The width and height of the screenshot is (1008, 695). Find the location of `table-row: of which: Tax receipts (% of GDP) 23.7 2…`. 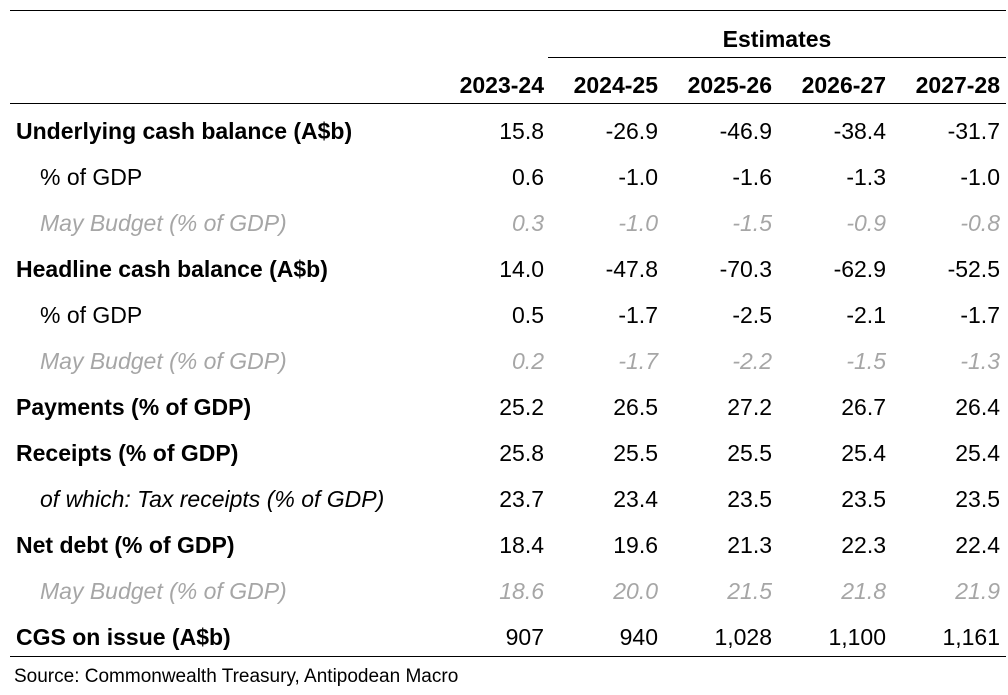

table-row: of which: Tax receipts (% of GDP) 23.7 2… is located at coordinates (504, 507).